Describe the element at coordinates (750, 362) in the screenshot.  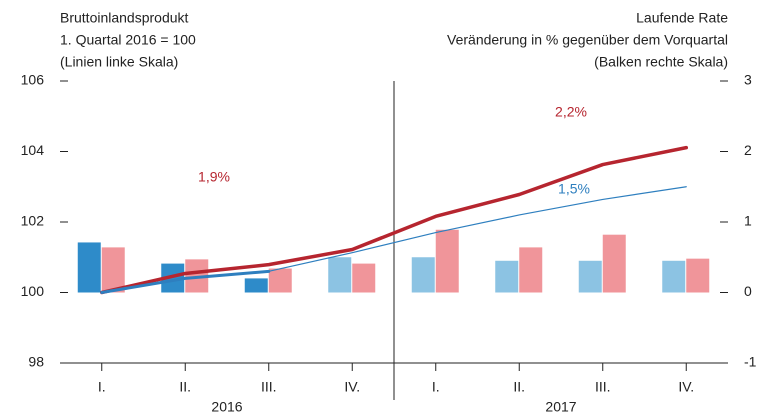
I see `y2-tick-label: -1` at that location.